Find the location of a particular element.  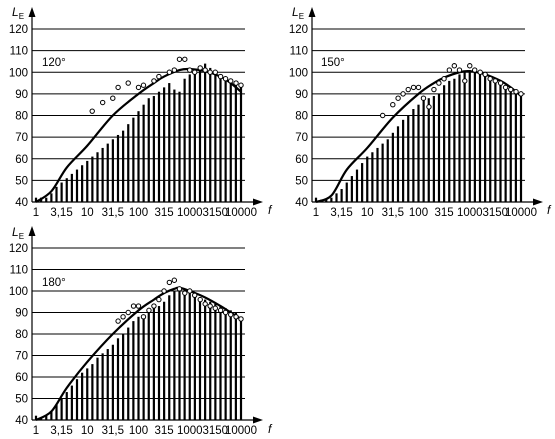

x-tick-label: 315 is located at coordinates (163, 213).